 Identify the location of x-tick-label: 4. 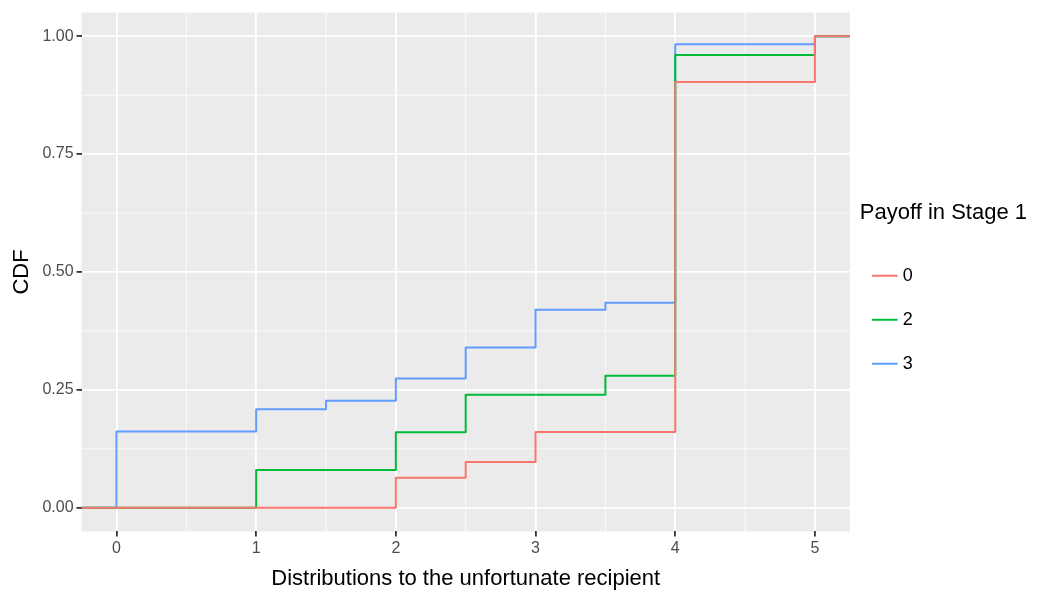
(675, 548).